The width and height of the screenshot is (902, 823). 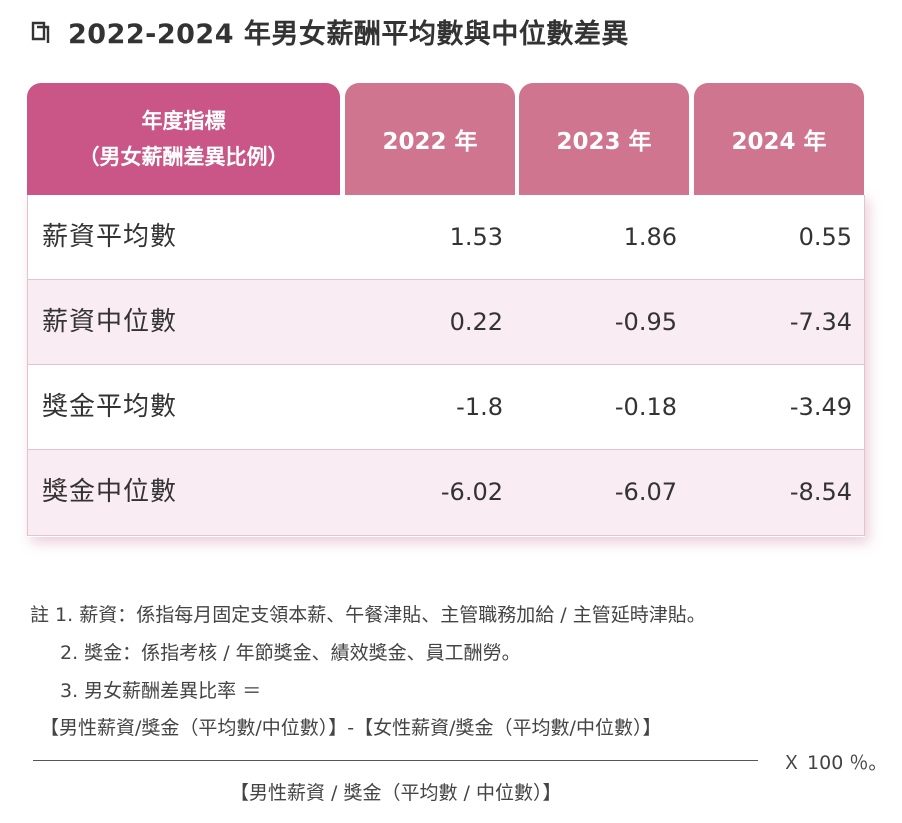 I want to click on title-row: 2022-2024 年男女薪酬平均數與中位數差異, so click(x=329, y=31).